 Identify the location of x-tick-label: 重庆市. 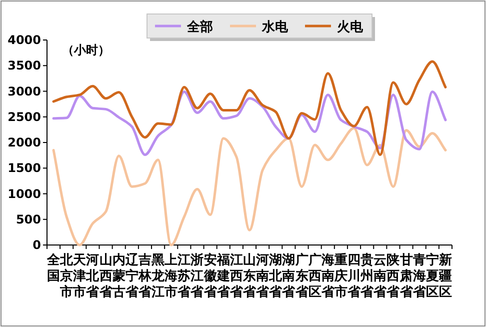
(340, 276).